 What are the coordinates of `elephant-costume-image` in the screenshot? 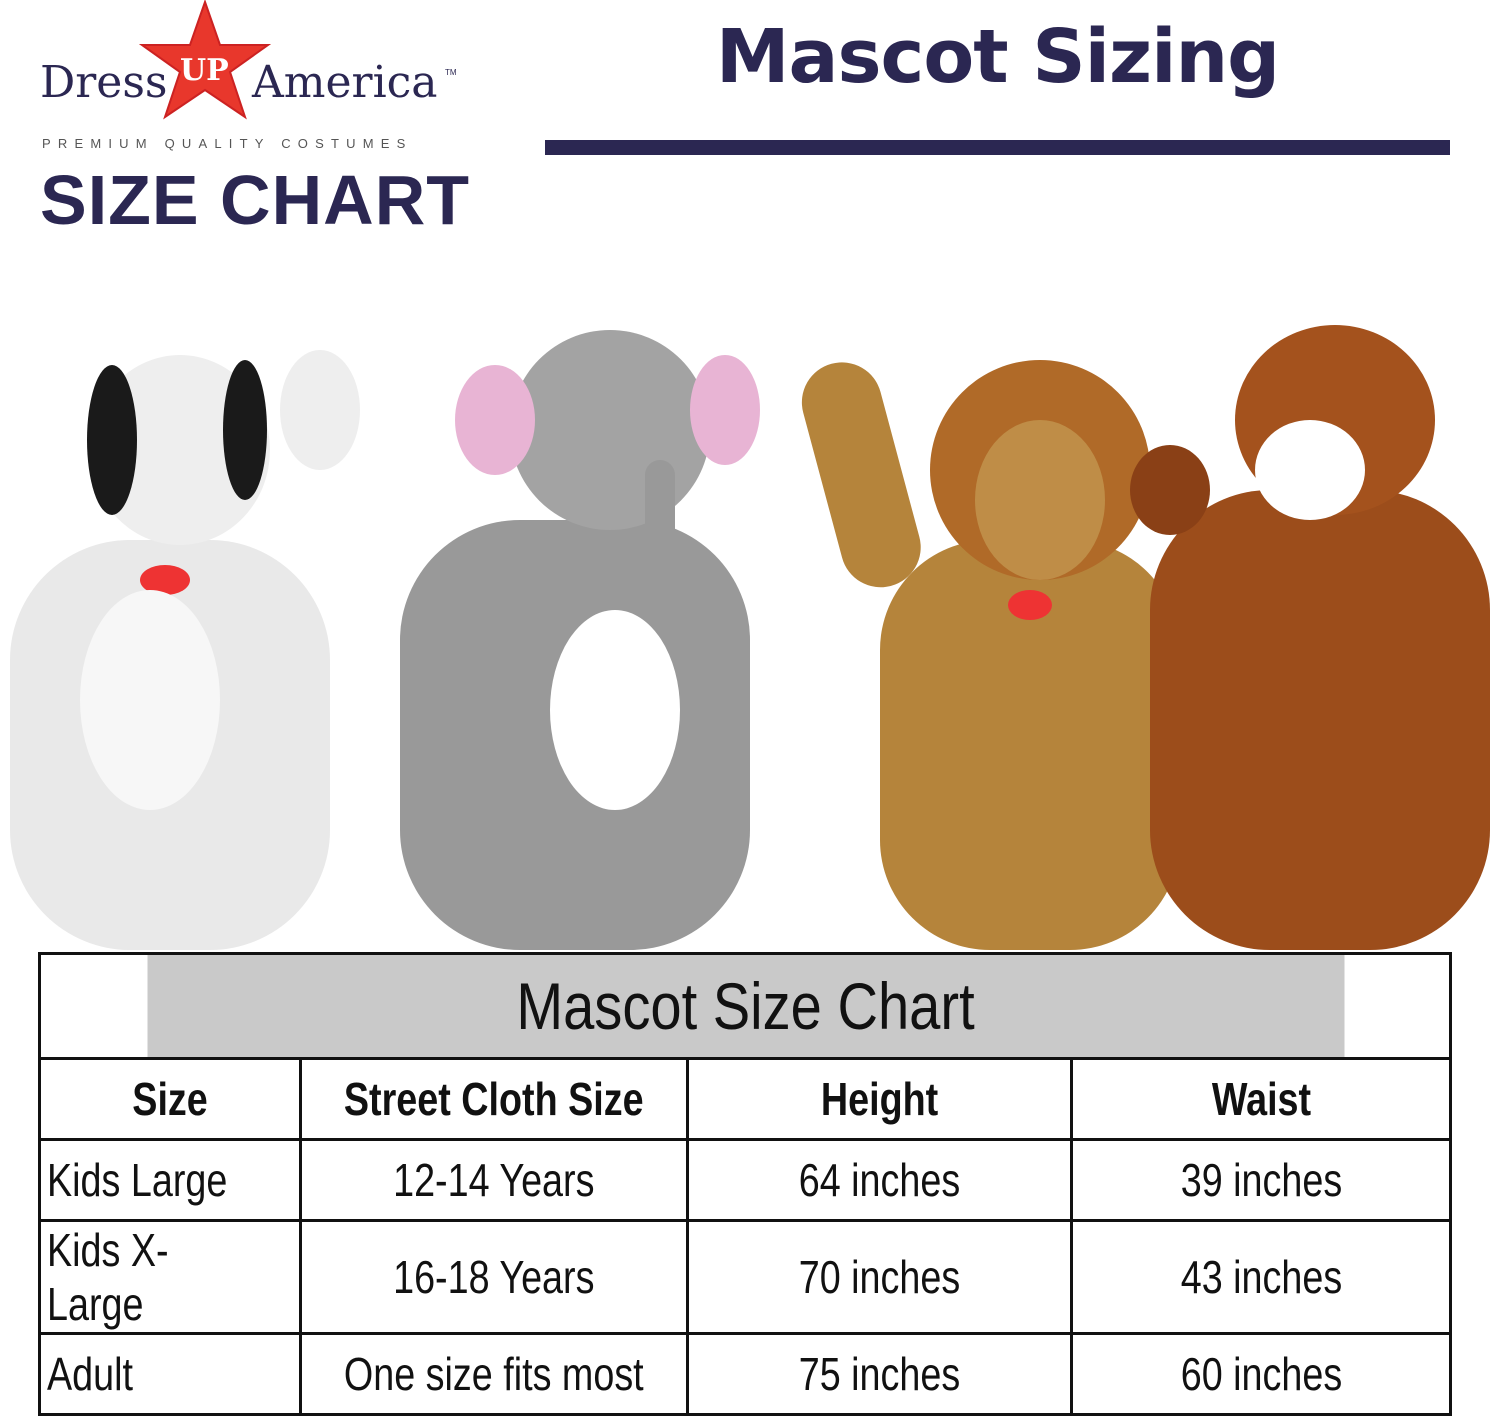 It's located at (580, 640).